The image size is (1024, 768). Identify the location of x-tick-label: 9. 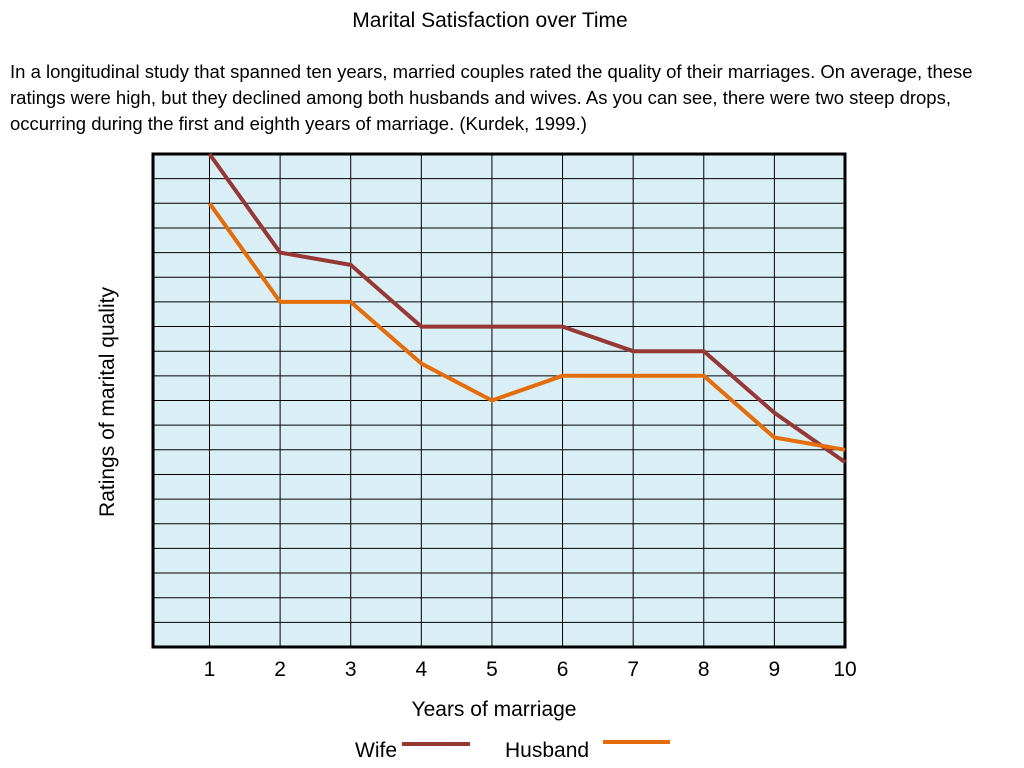
(775, 669).